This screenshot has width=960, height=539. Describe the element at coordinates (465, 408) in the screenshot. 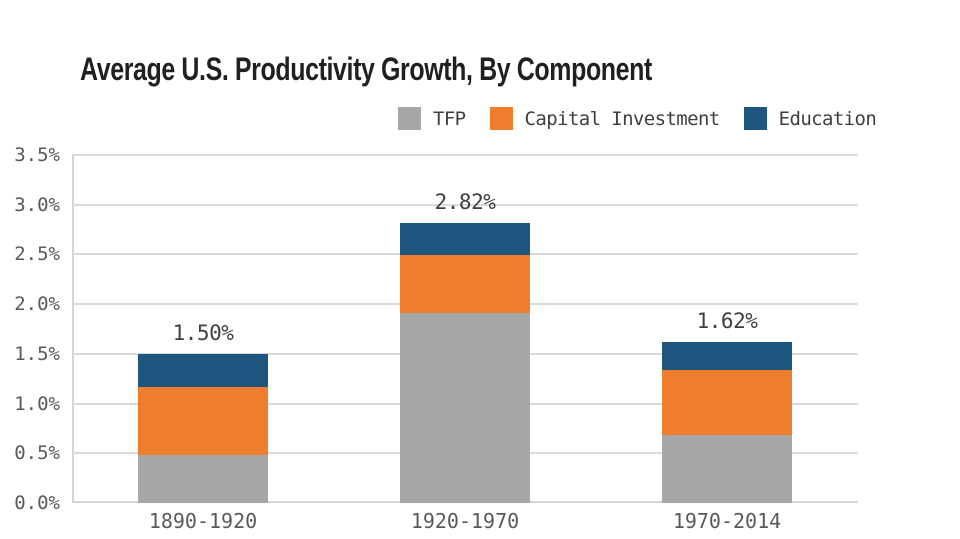

I see `bar-segment-tfp-1920-1970` at that location.